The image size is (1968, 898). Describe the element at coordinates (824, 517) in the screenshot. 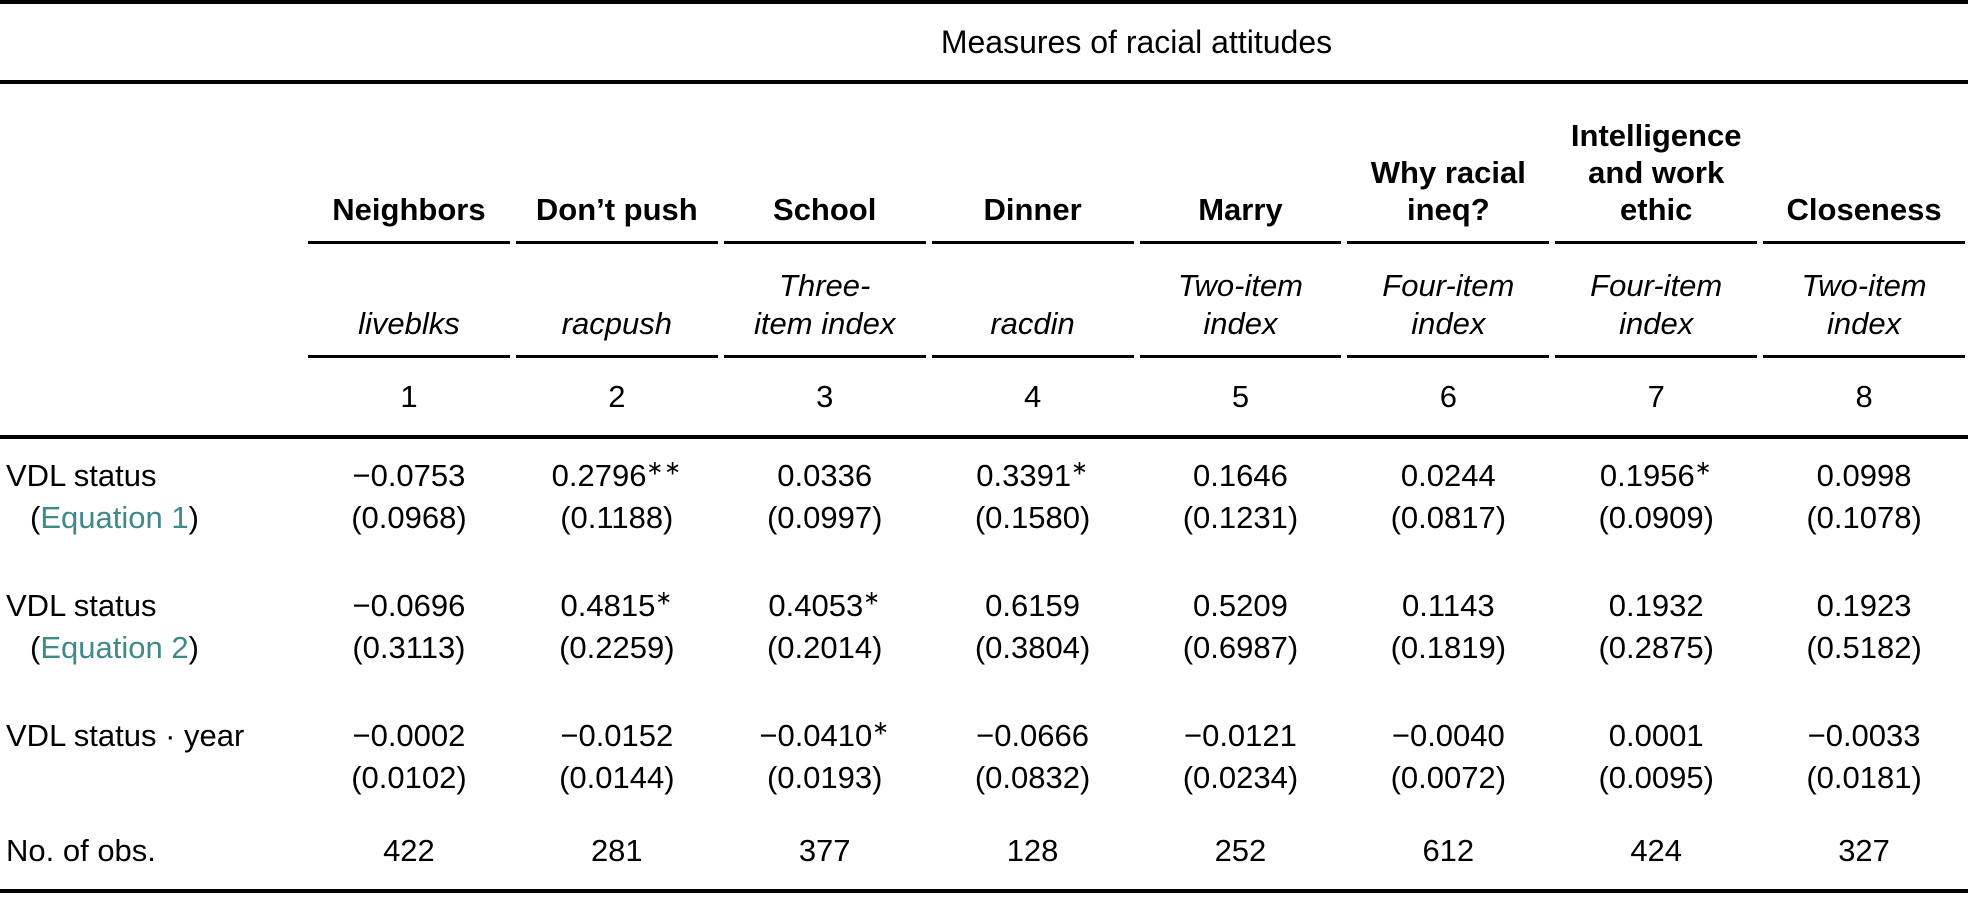

I see `standard-error: (0.0997)` at that location.